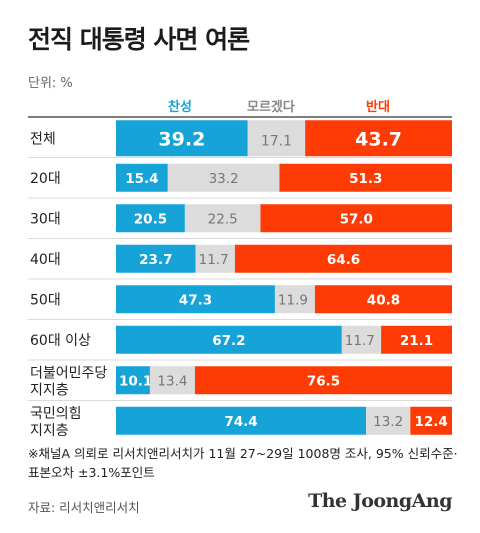 The height and width of the screenshot is (533, 480). Describe the element at coordinates (271, 107) in the screenshot. I see `legend-unsure: 모르겠다` at that location.